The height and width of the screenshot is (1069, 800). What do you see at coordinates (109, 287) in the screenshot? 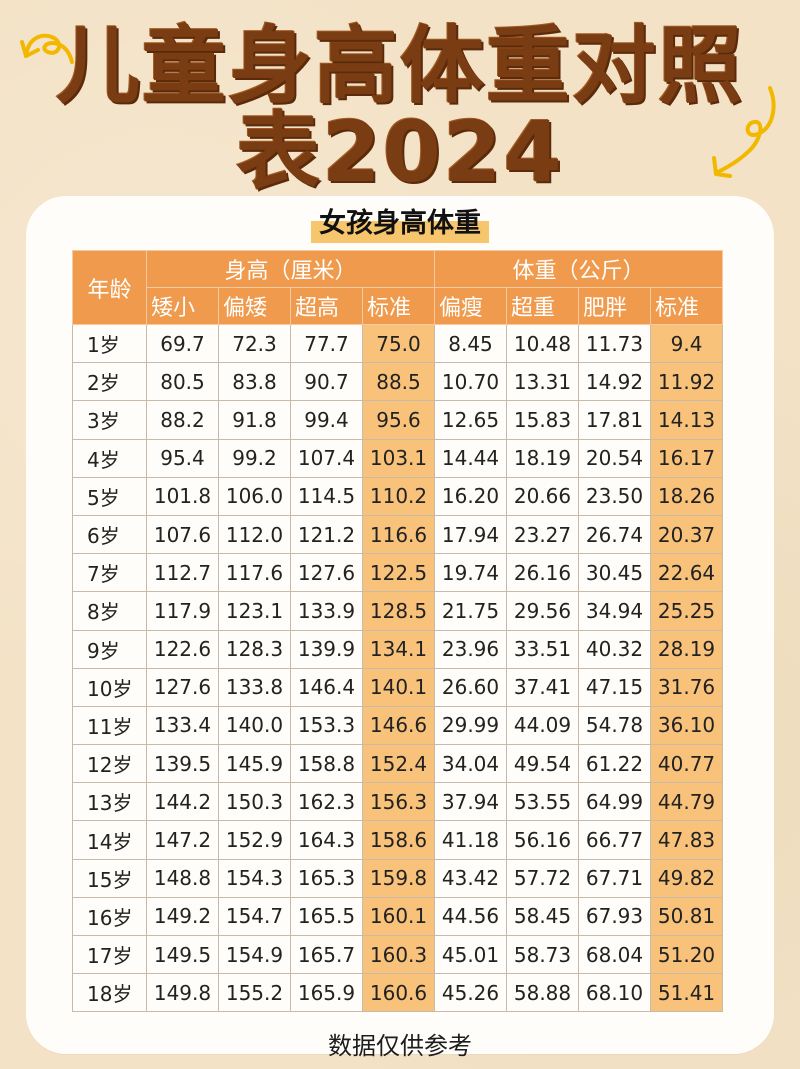
I see `age-column-header: 年龄` at bounding box center [109, 287].